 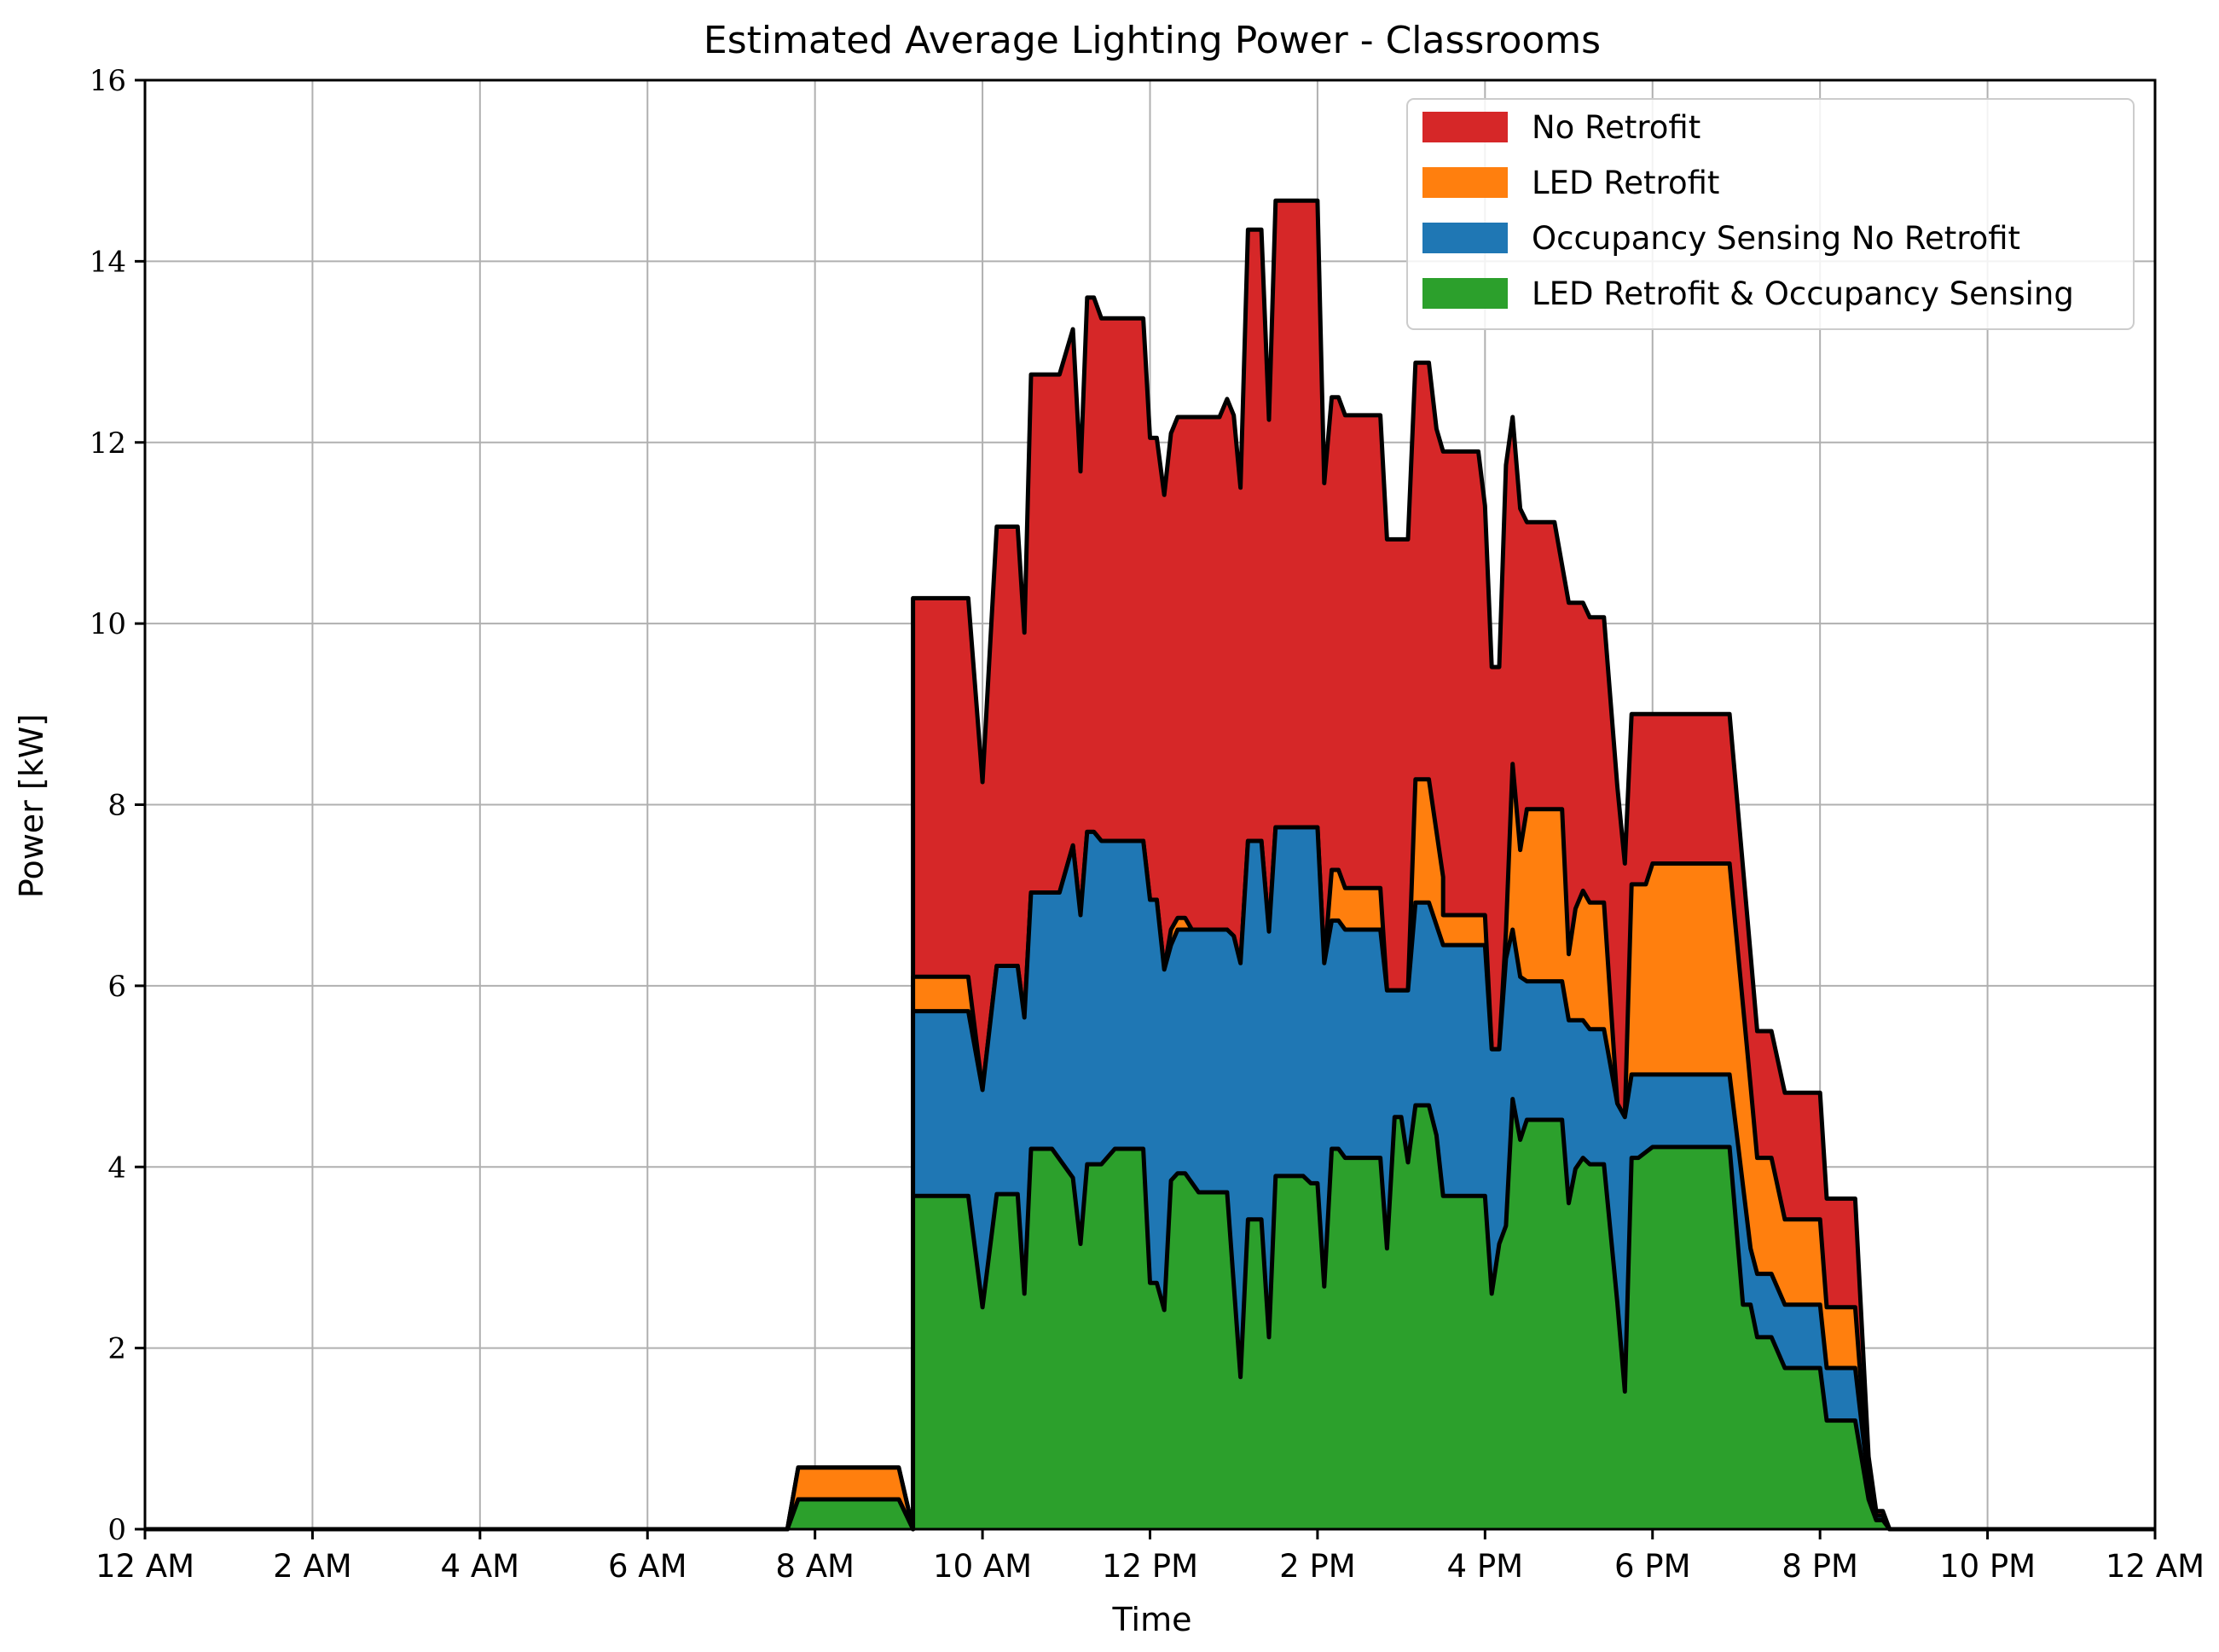 I want to click on y-tick-label: 2, so click(x=117, y=1349).